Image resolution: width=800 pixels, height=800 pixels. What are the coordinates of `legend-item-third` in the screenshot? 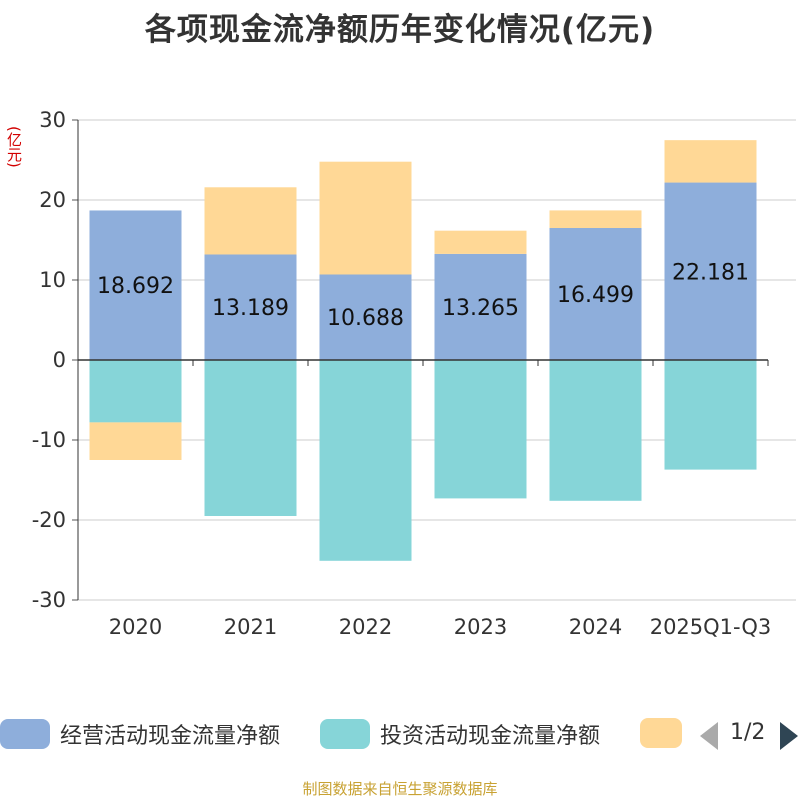 It's located at (661, 733).